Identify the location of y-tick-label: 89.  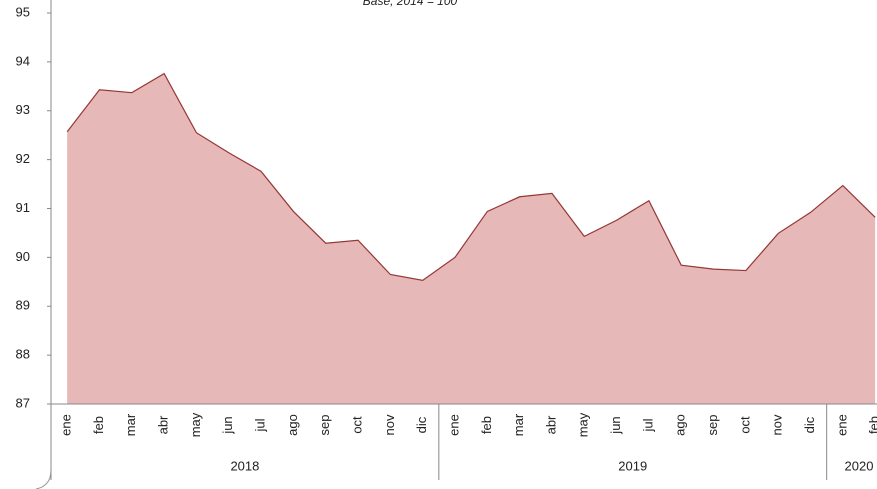
(23, 305).